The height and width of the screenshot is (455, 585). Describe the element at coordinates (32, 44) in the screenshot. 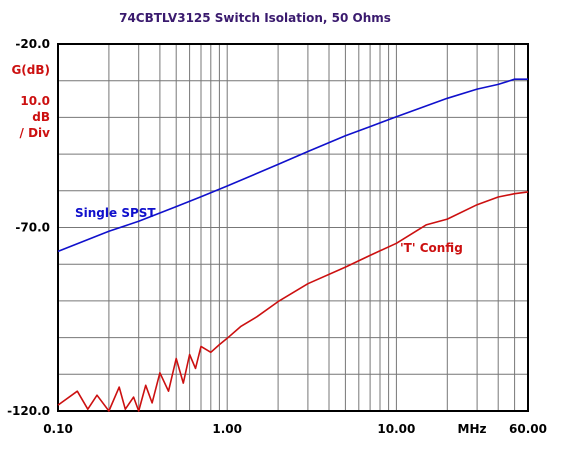

I see `y-tick-label: -20.0` at that location.